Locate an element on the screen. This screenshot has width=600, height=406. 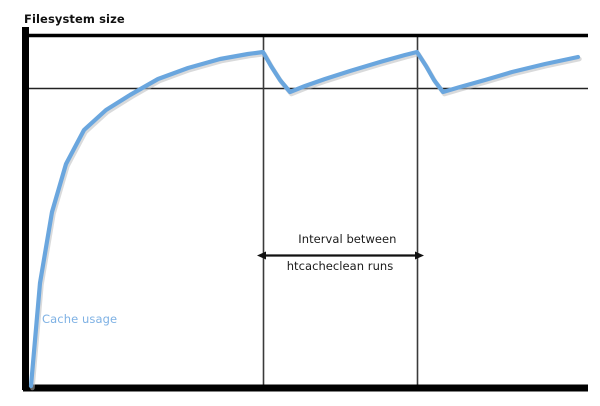
interval-annotation: Interval between htcacheclean runs is located at coordinates (340, 259).